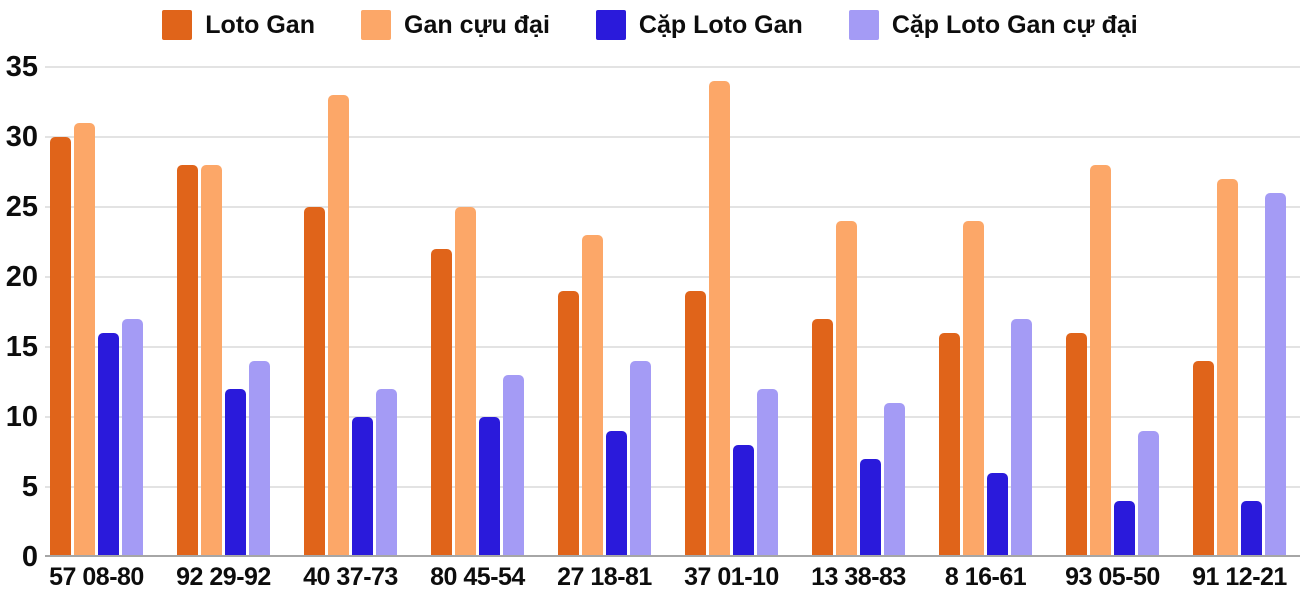  I want to click on legend-item: Cặp Loto Gan cự đại, so click(993, 25).